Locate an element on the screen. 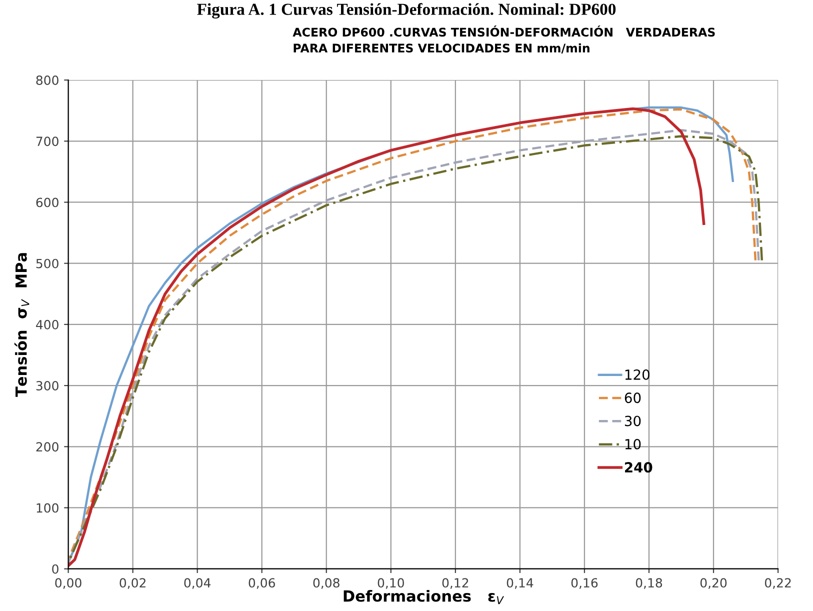 Image resolution: width=813 pixels, height=611 pixels. x-tick-label: 0,02 is located at coordinates (133, 583).